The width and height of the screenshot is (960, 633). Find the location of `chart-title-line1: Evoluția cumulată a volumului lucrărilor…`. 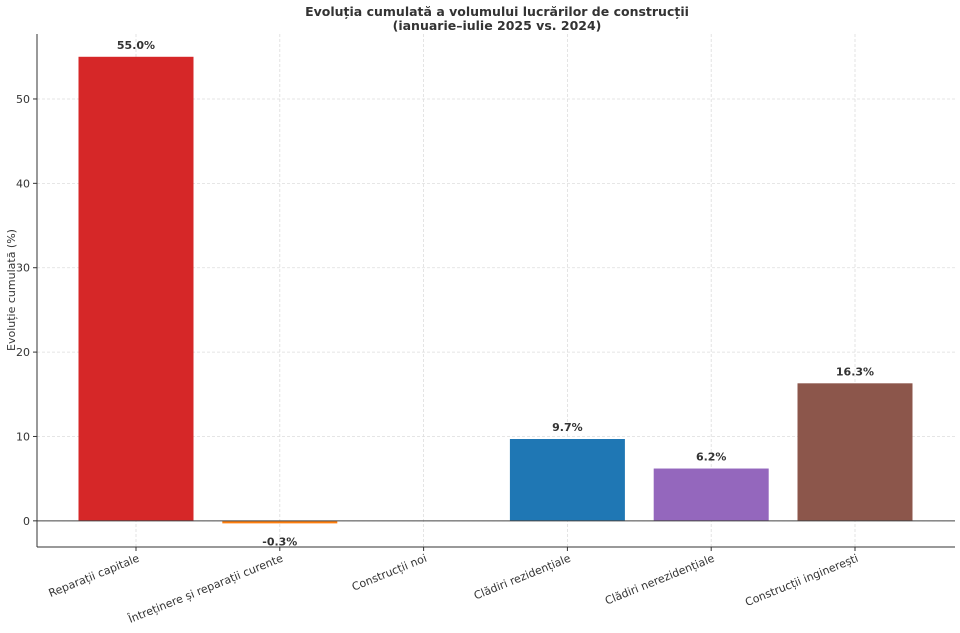

chart-title-line1: Evoluția cumulată a volumului lucrărilor… is located at coordinates (497, 11).